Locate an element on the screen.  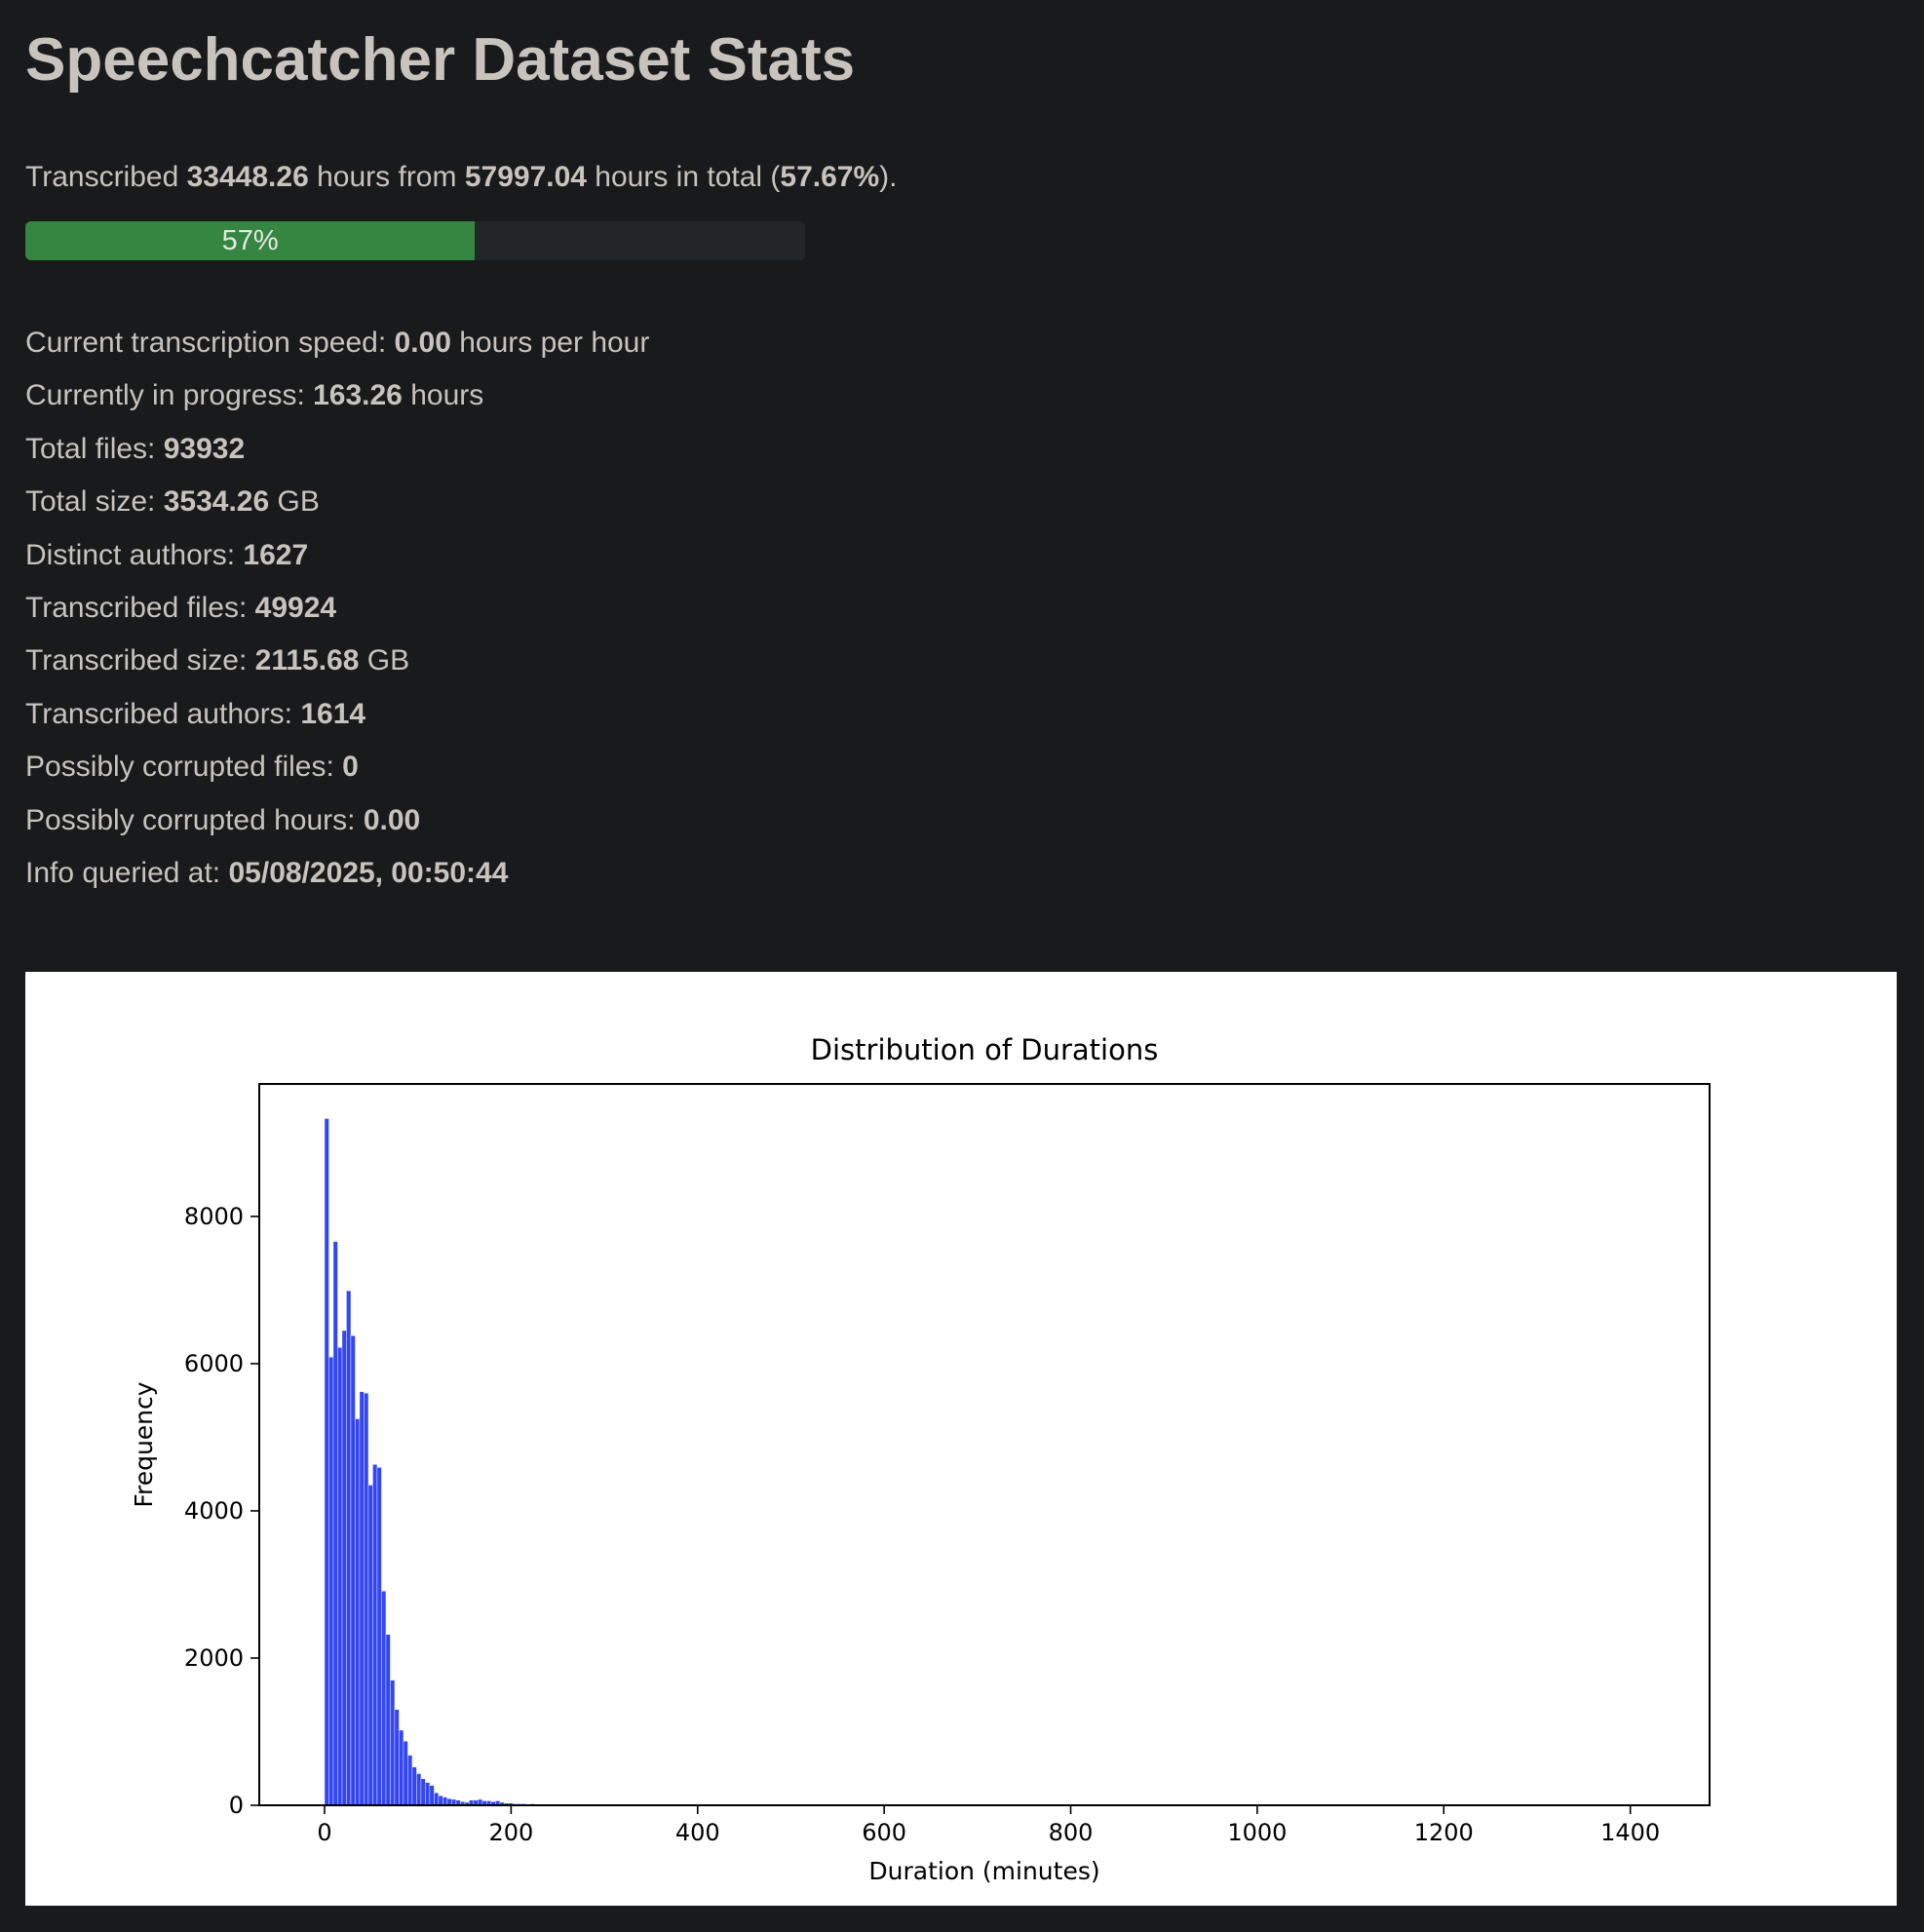
stat-distinct-authors: Distinct authors: 1627 is located at coordinates (337, 555).